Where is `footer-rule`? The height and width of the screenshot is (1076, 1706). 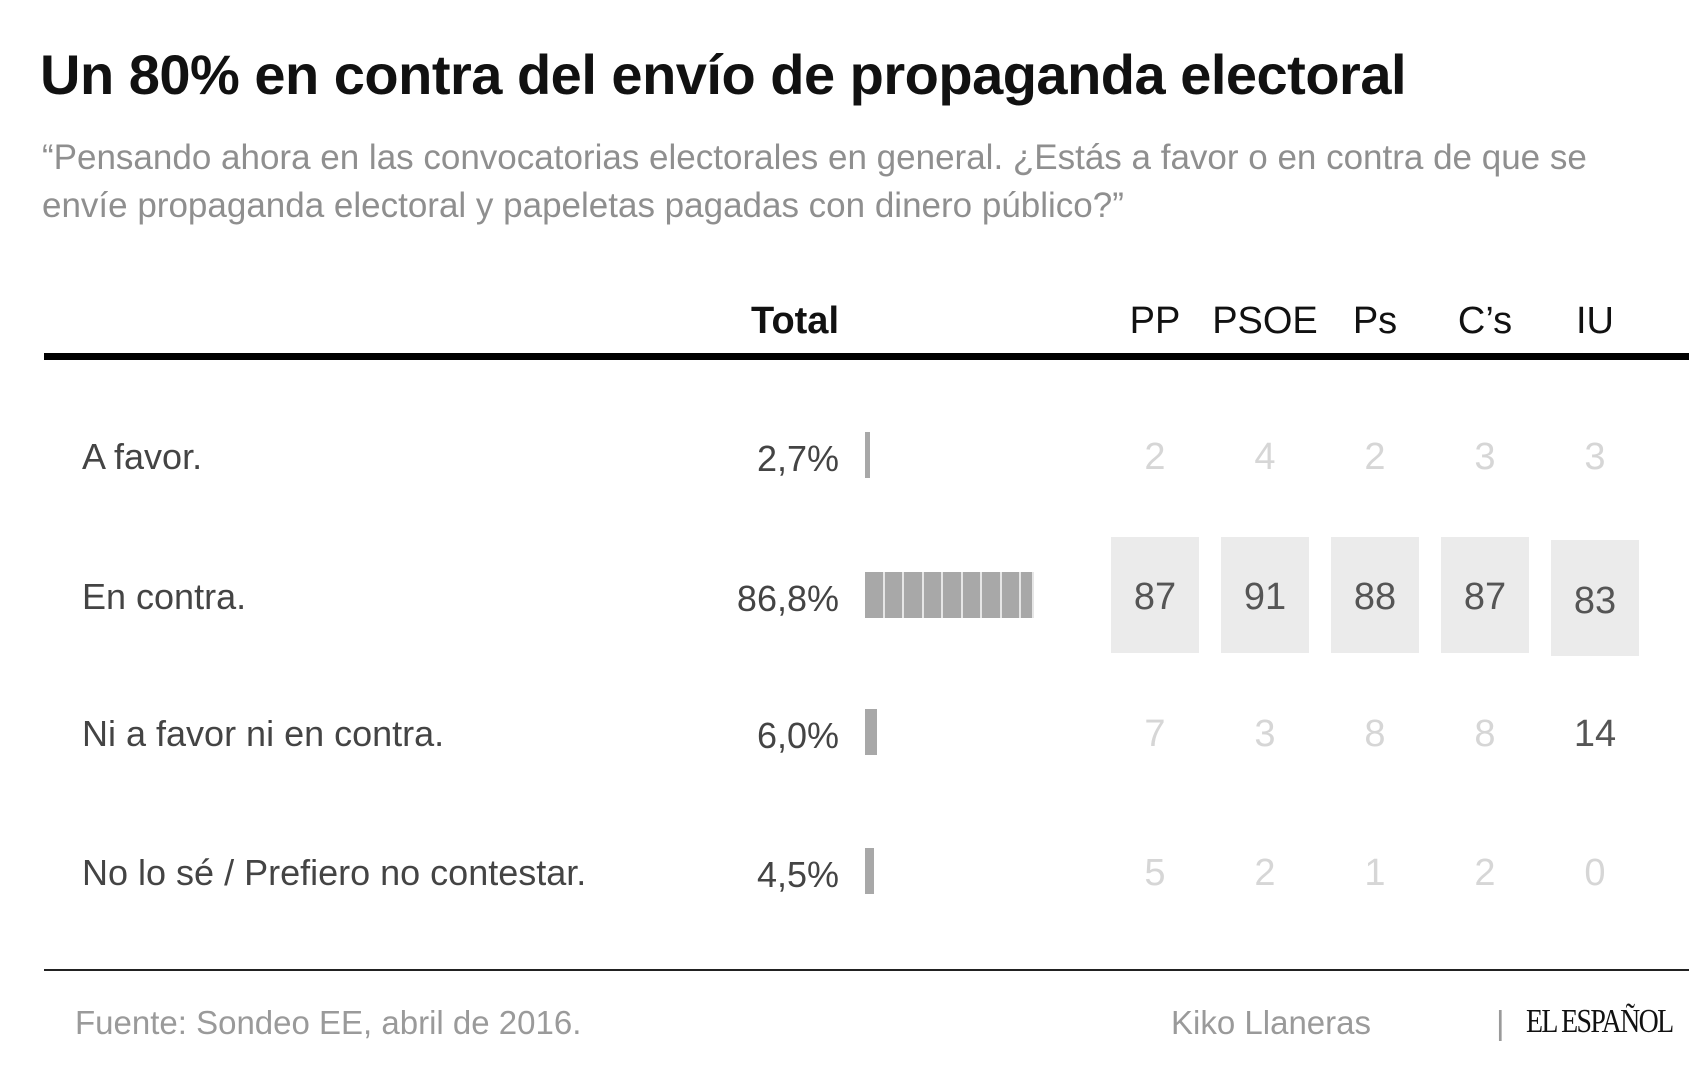 footer-rule is located at coordinates (866, 970).